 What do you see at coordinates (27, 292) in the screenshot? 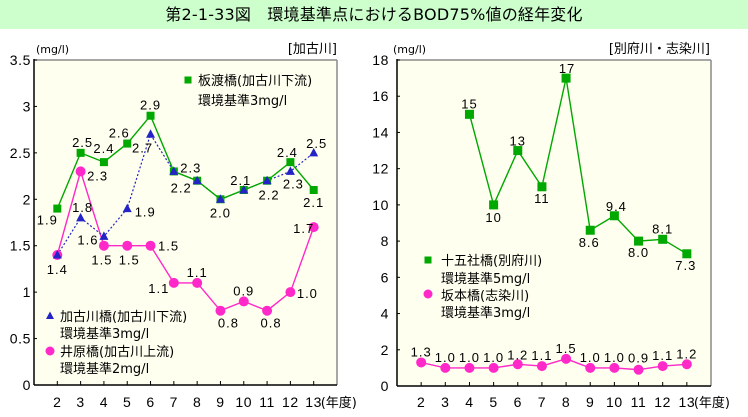
I see `y-tick-label: 1` at bounding box center [27, 292].